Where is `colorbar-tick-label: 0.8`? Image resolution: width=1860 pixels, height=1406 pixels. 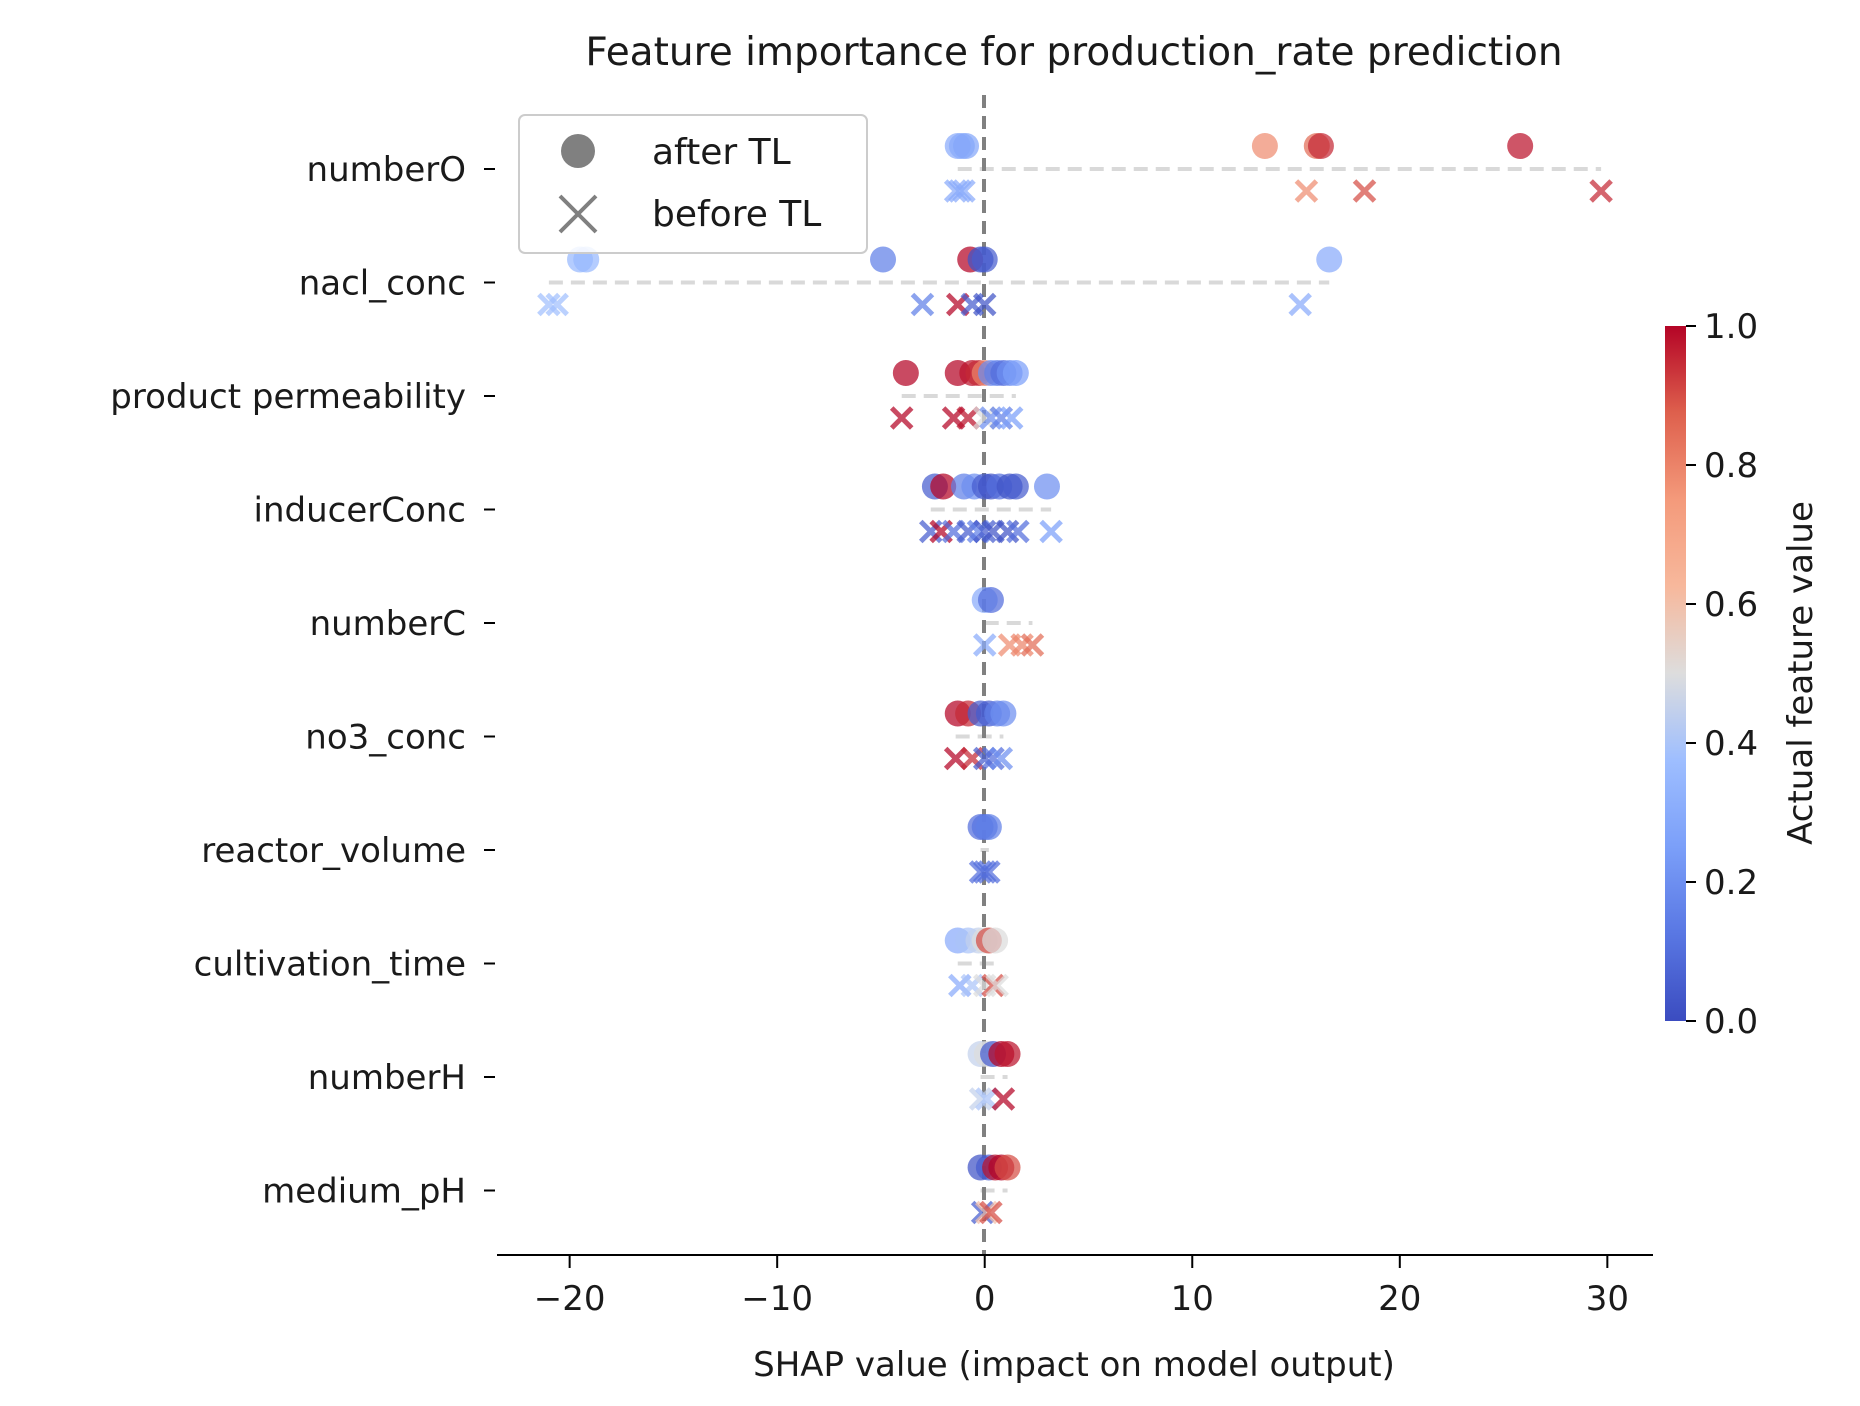
colorbar-tick-label: 0.8 is located at coordinates (1731, 466).